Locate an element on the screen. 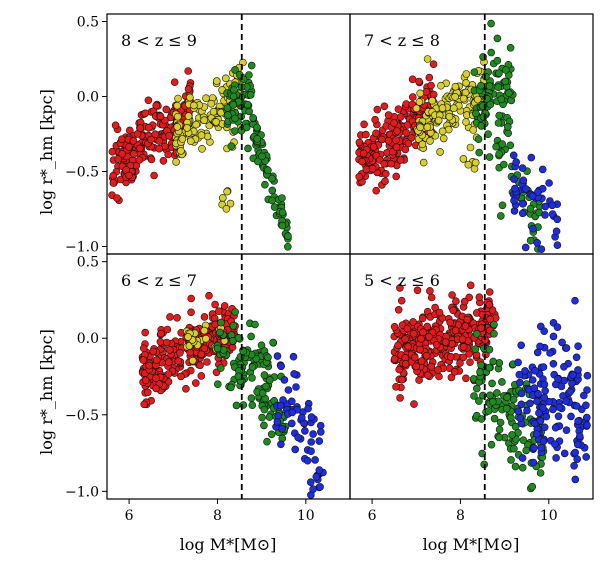 This screenshot has width=610, height=566. redshift-label: 8 < z ≤ 9 is located at coordinates (159, 40).